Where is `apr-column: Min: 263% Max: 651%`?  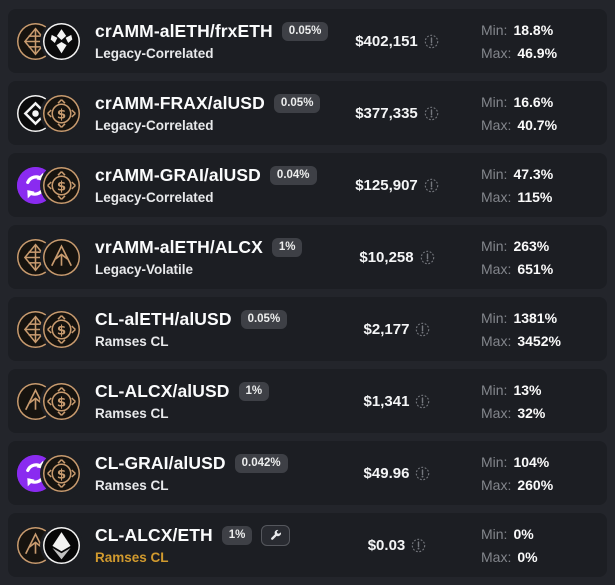 apr-column: Min: 263% Max: 651% is located at coordinates (537, 257).